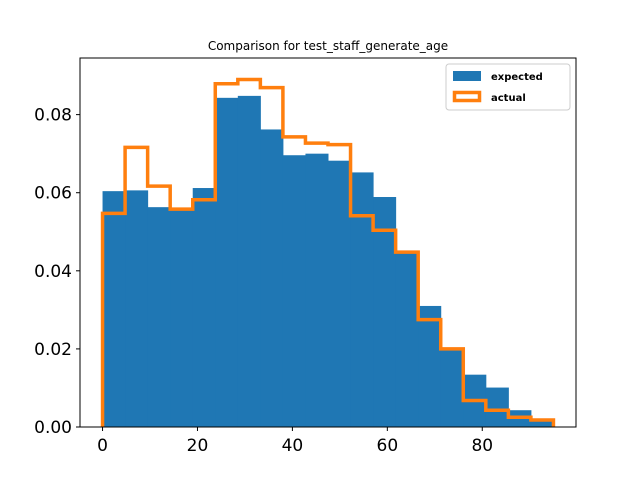  What do you see at coordinates (388, 446) in the screenshot?
I see `x-tick-label: 60` at bounding box center [388, 446].